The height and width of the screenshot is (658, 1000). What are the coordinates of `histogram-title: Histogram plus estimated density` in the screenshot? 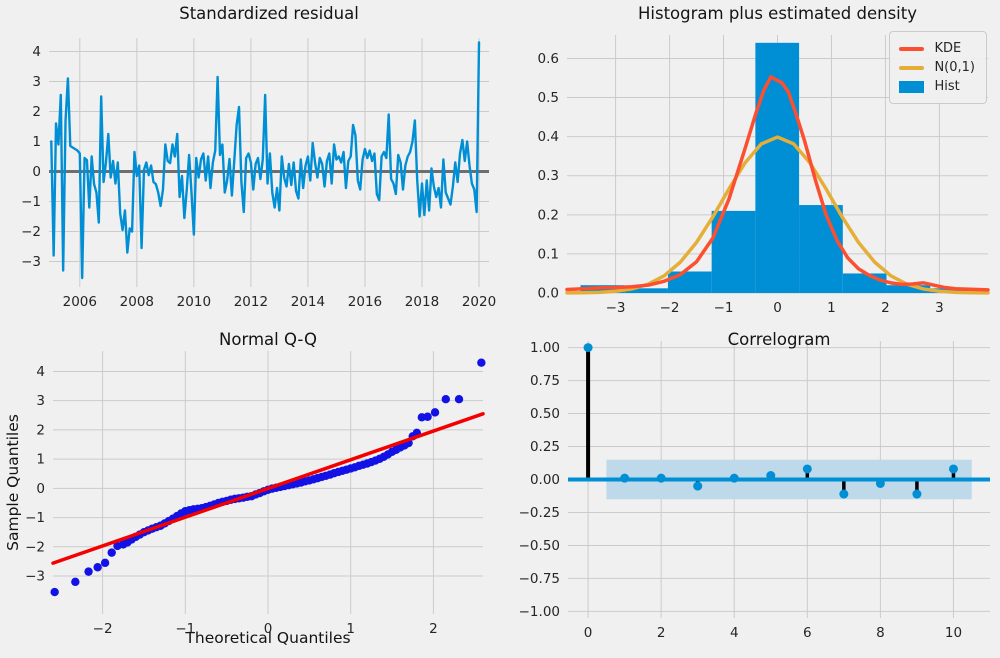 It's located at (777, 13).